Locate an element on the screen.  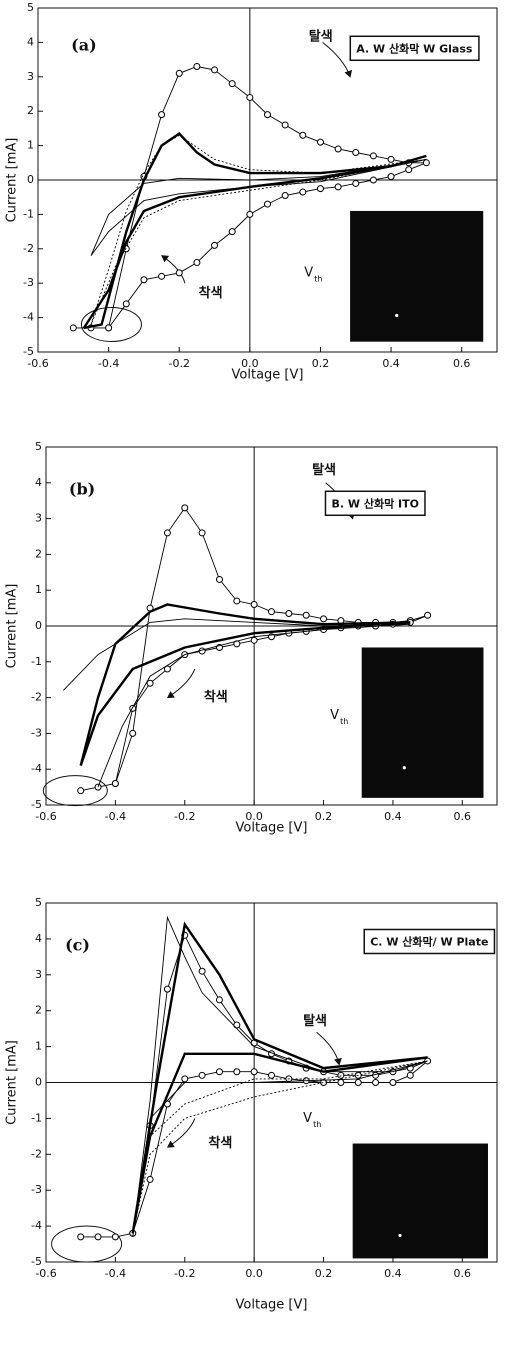
box-label: B. W 산화막 ITO is located at coordinates (375, 503).